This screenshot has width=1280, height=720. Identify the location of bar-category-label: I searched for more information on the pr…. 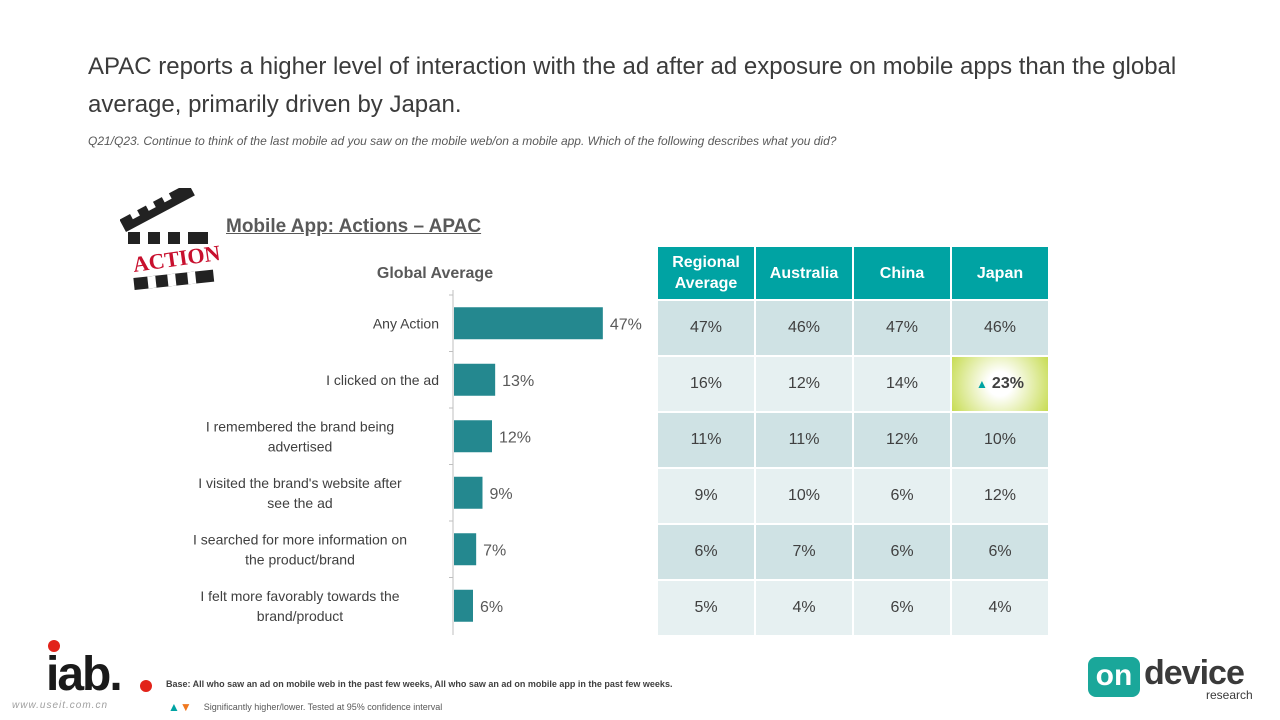
(300, 549).